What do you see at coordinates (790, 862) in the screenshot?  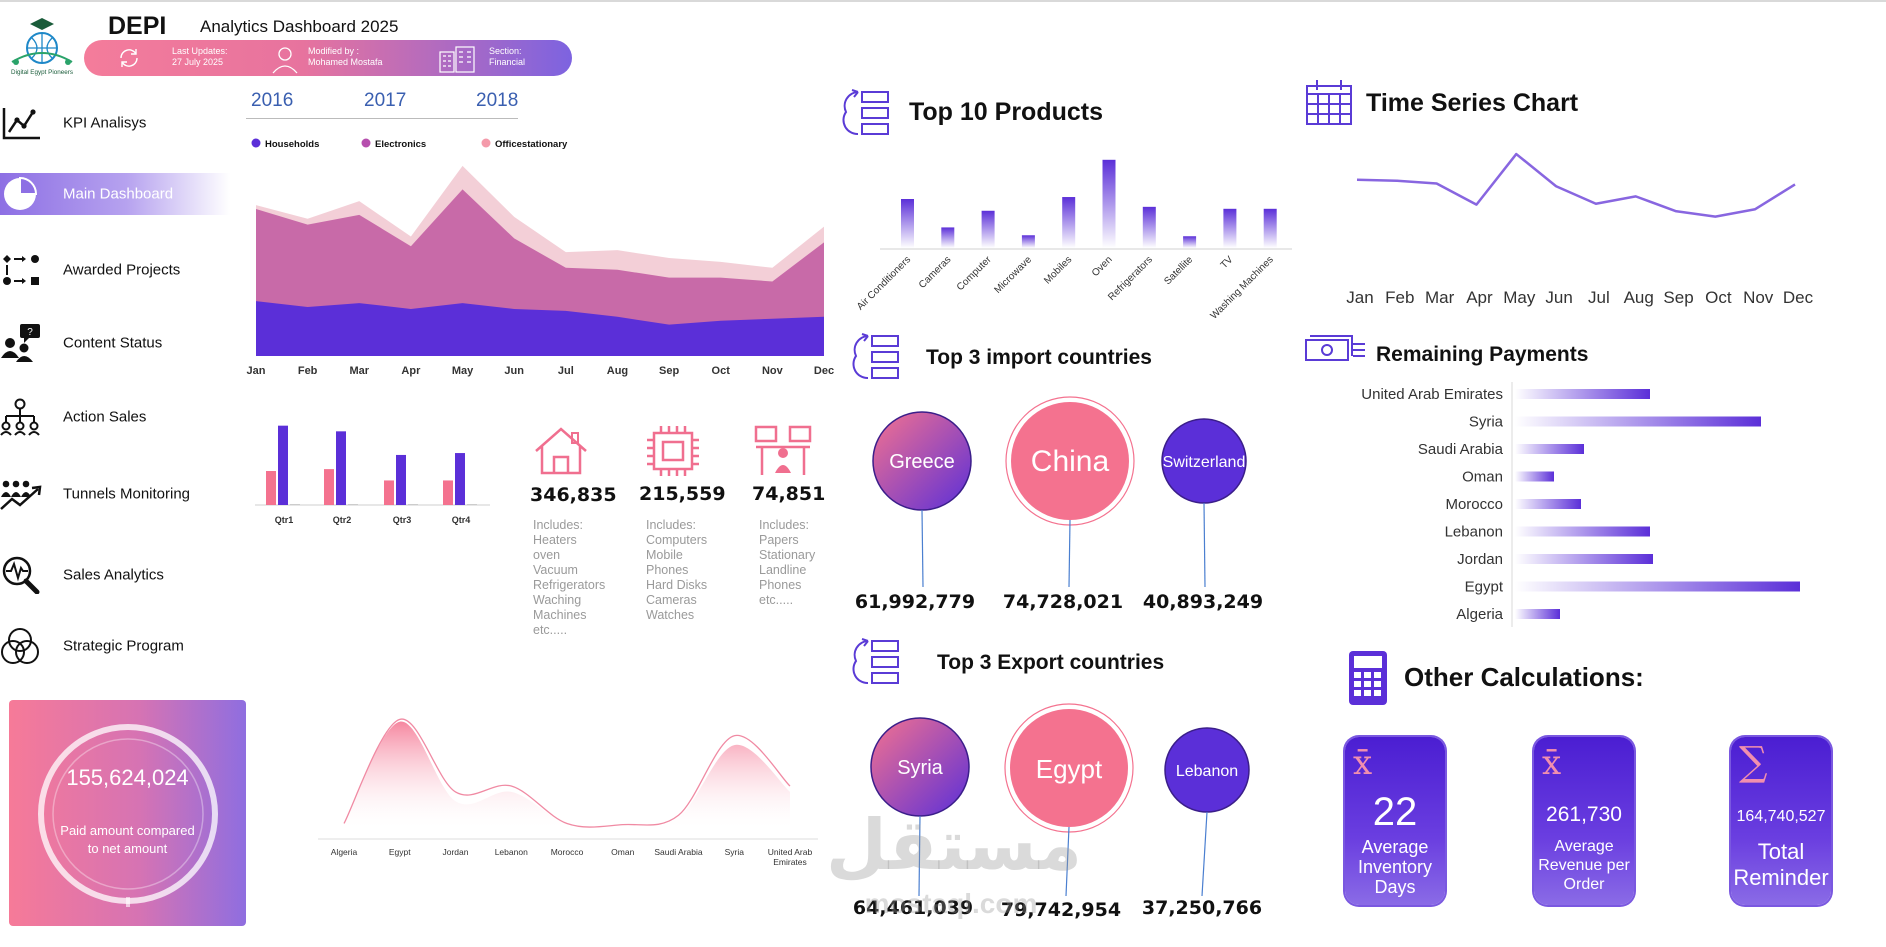 I see `curve-x-label: Emirates` at bounding box center [790, 862].